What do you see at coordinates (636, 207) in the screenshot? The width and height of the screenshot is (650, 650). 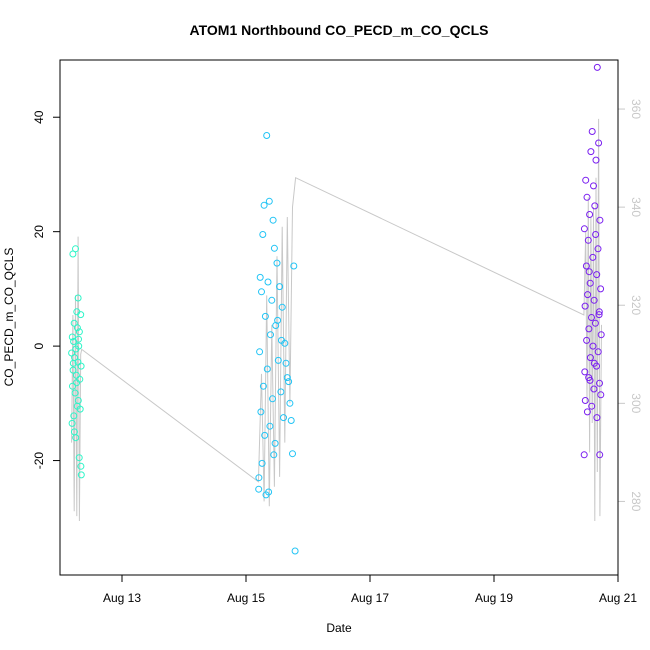 I see `y-right-tick-label: 340` at bounding box center [636, 207].